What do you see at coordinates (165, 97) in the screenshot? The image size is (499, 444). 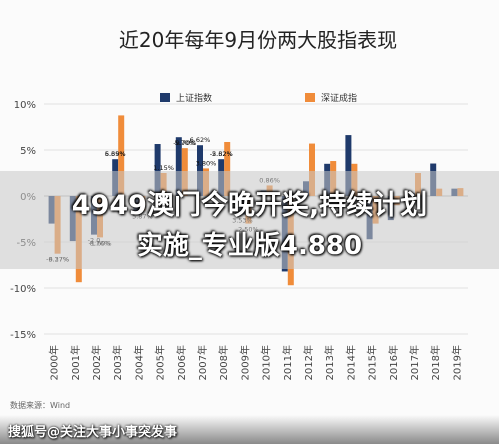 I see `legend-swatch-shanghai` at bounding box center [165, 97].